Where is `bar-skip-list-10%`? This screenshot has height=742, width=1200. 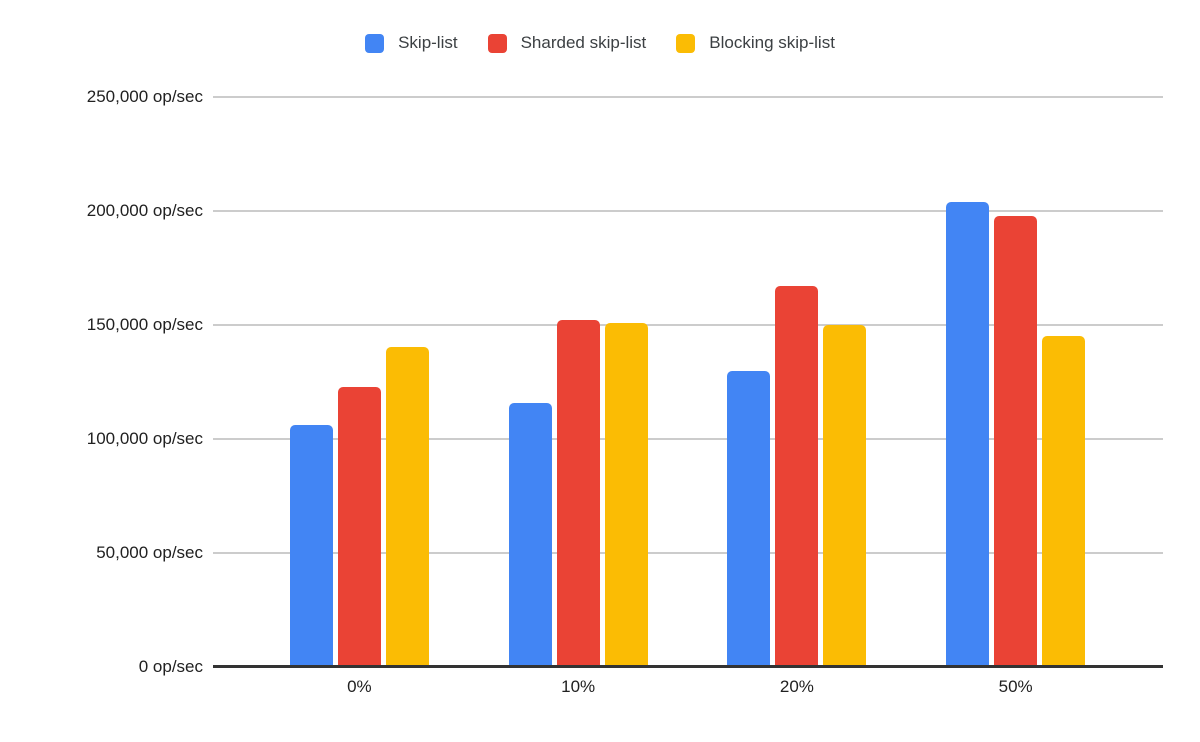
bar-skip-list-10% is located at coordinates (530, 535).